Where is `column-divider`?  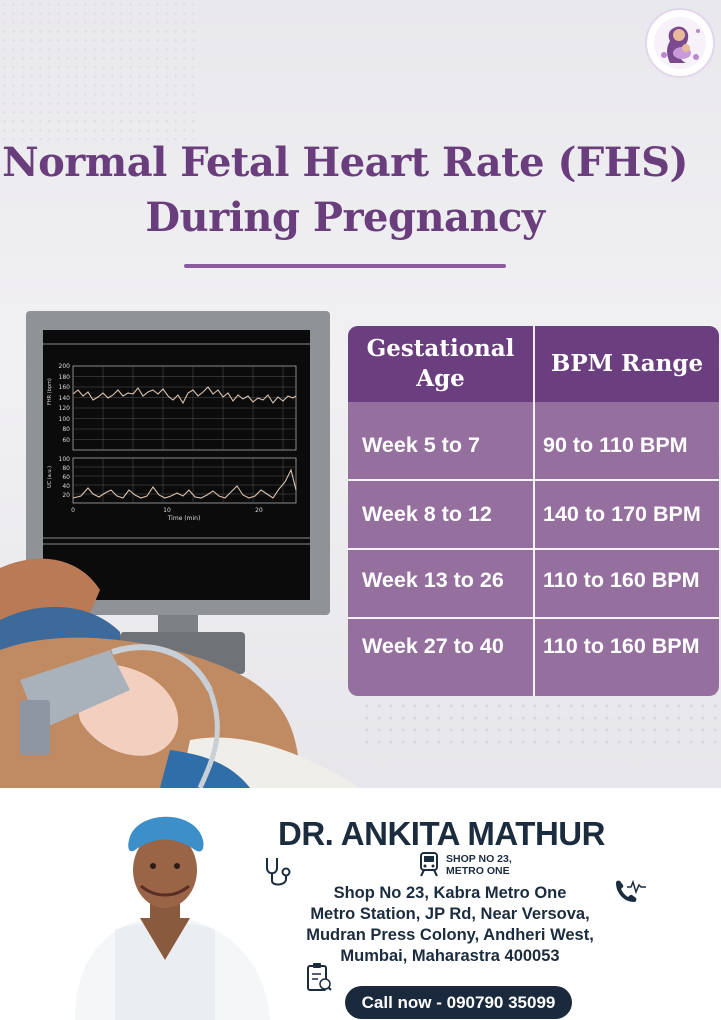
column-divider is located at coordinates (534, 511).